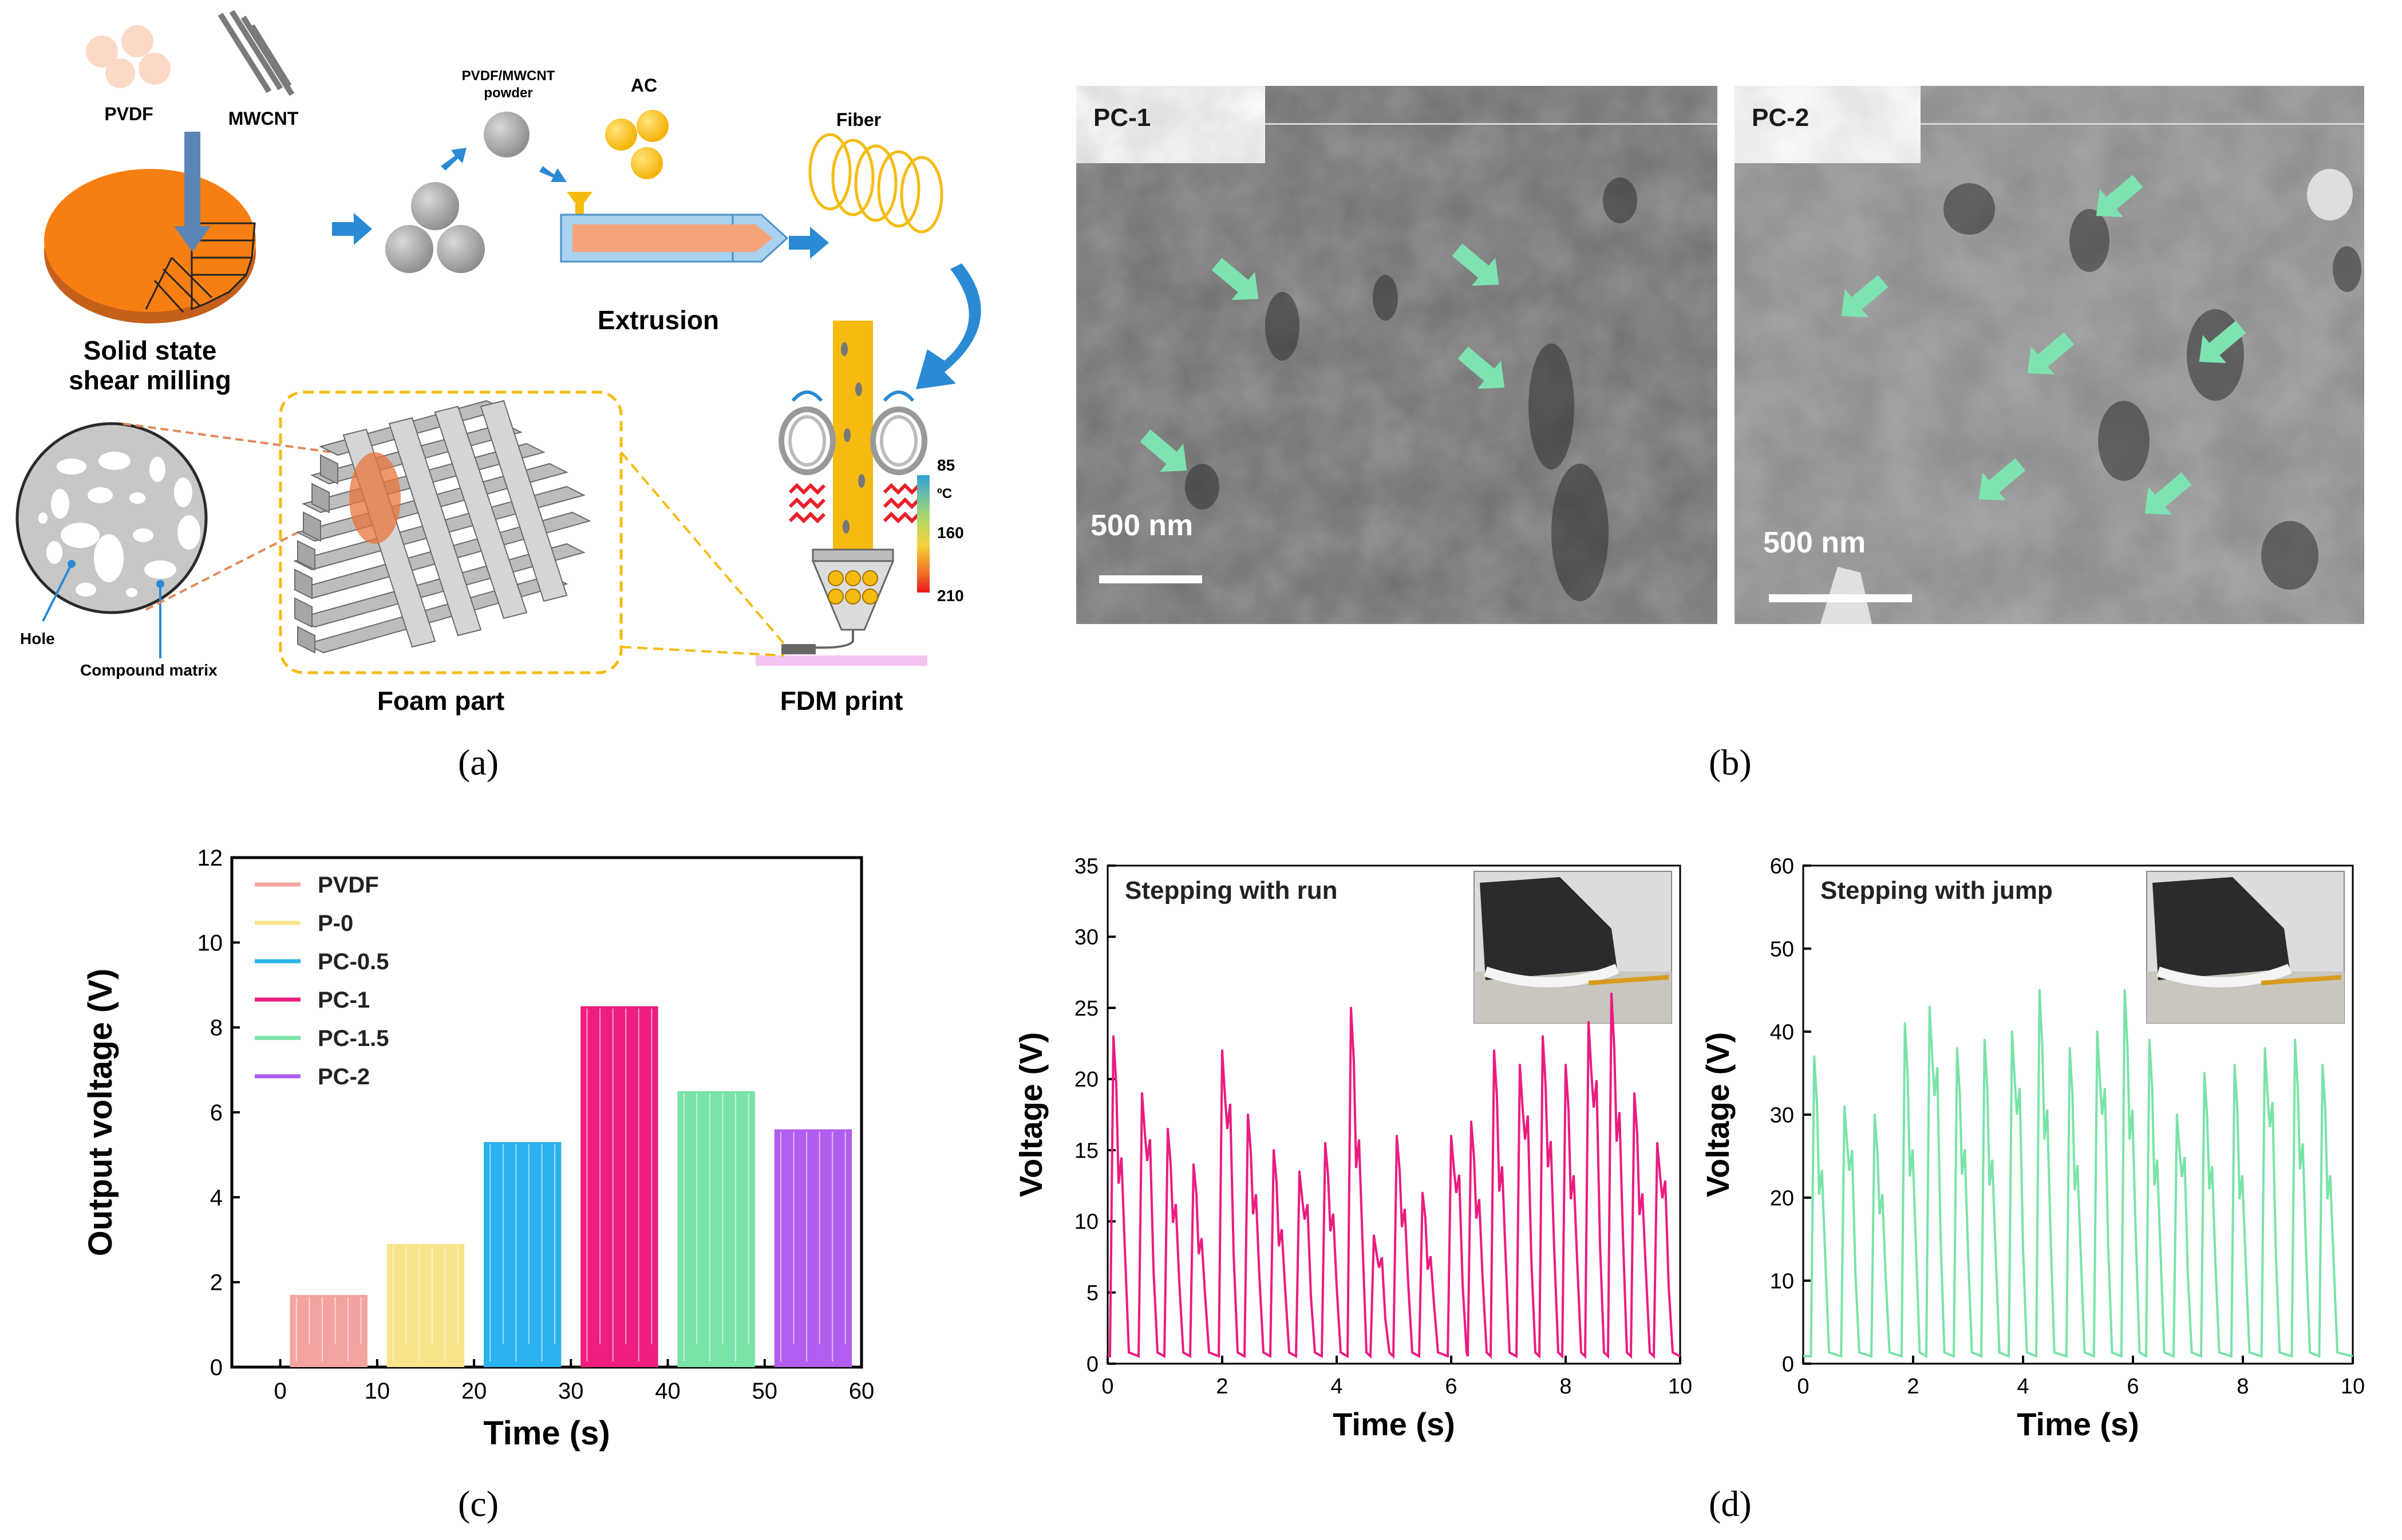  Describe the element at coordinates (216, 1283) in the screenshot. I see `y-tick-label: 2` at that location.